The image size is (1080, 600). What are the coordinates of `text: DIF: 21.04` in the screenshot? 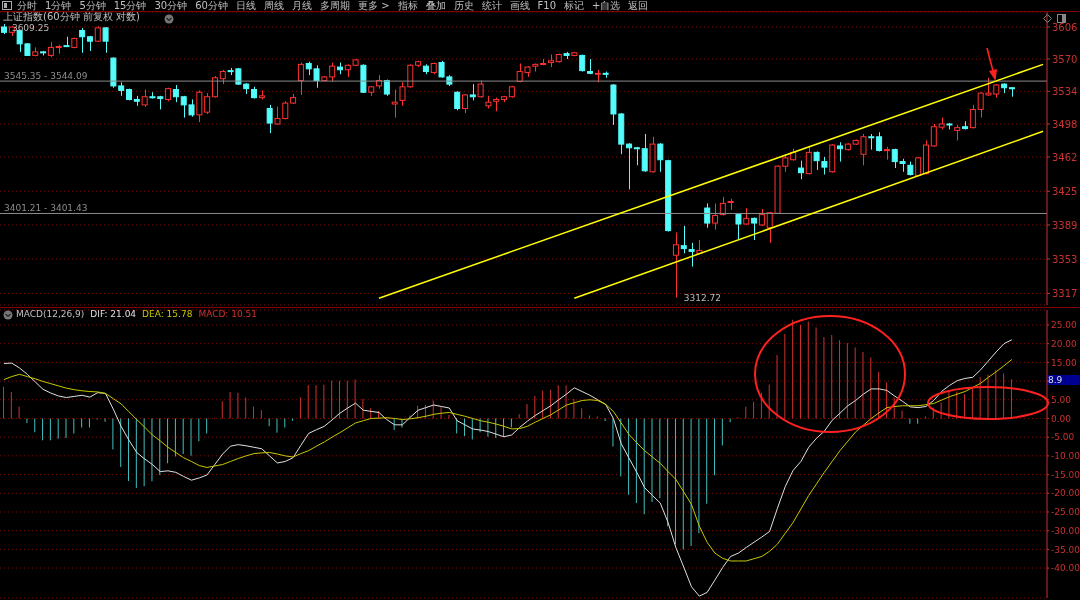 It's located at (113, 314).